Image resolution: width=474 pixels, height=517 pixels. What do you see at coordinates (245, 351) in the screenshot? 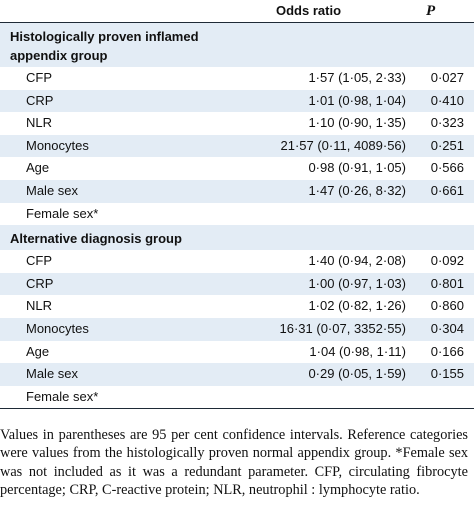
I see `table-row: Age 1·04 (0·98, 1·11) 0·166` at bounding box center [245, 351].